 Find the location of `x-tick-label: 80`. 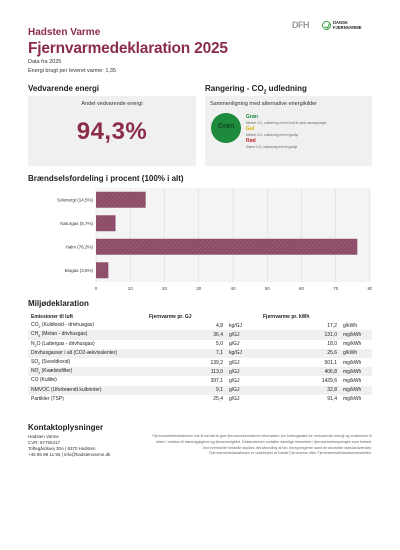

x-tick-label: 80 is located at coordinates (369, 288).